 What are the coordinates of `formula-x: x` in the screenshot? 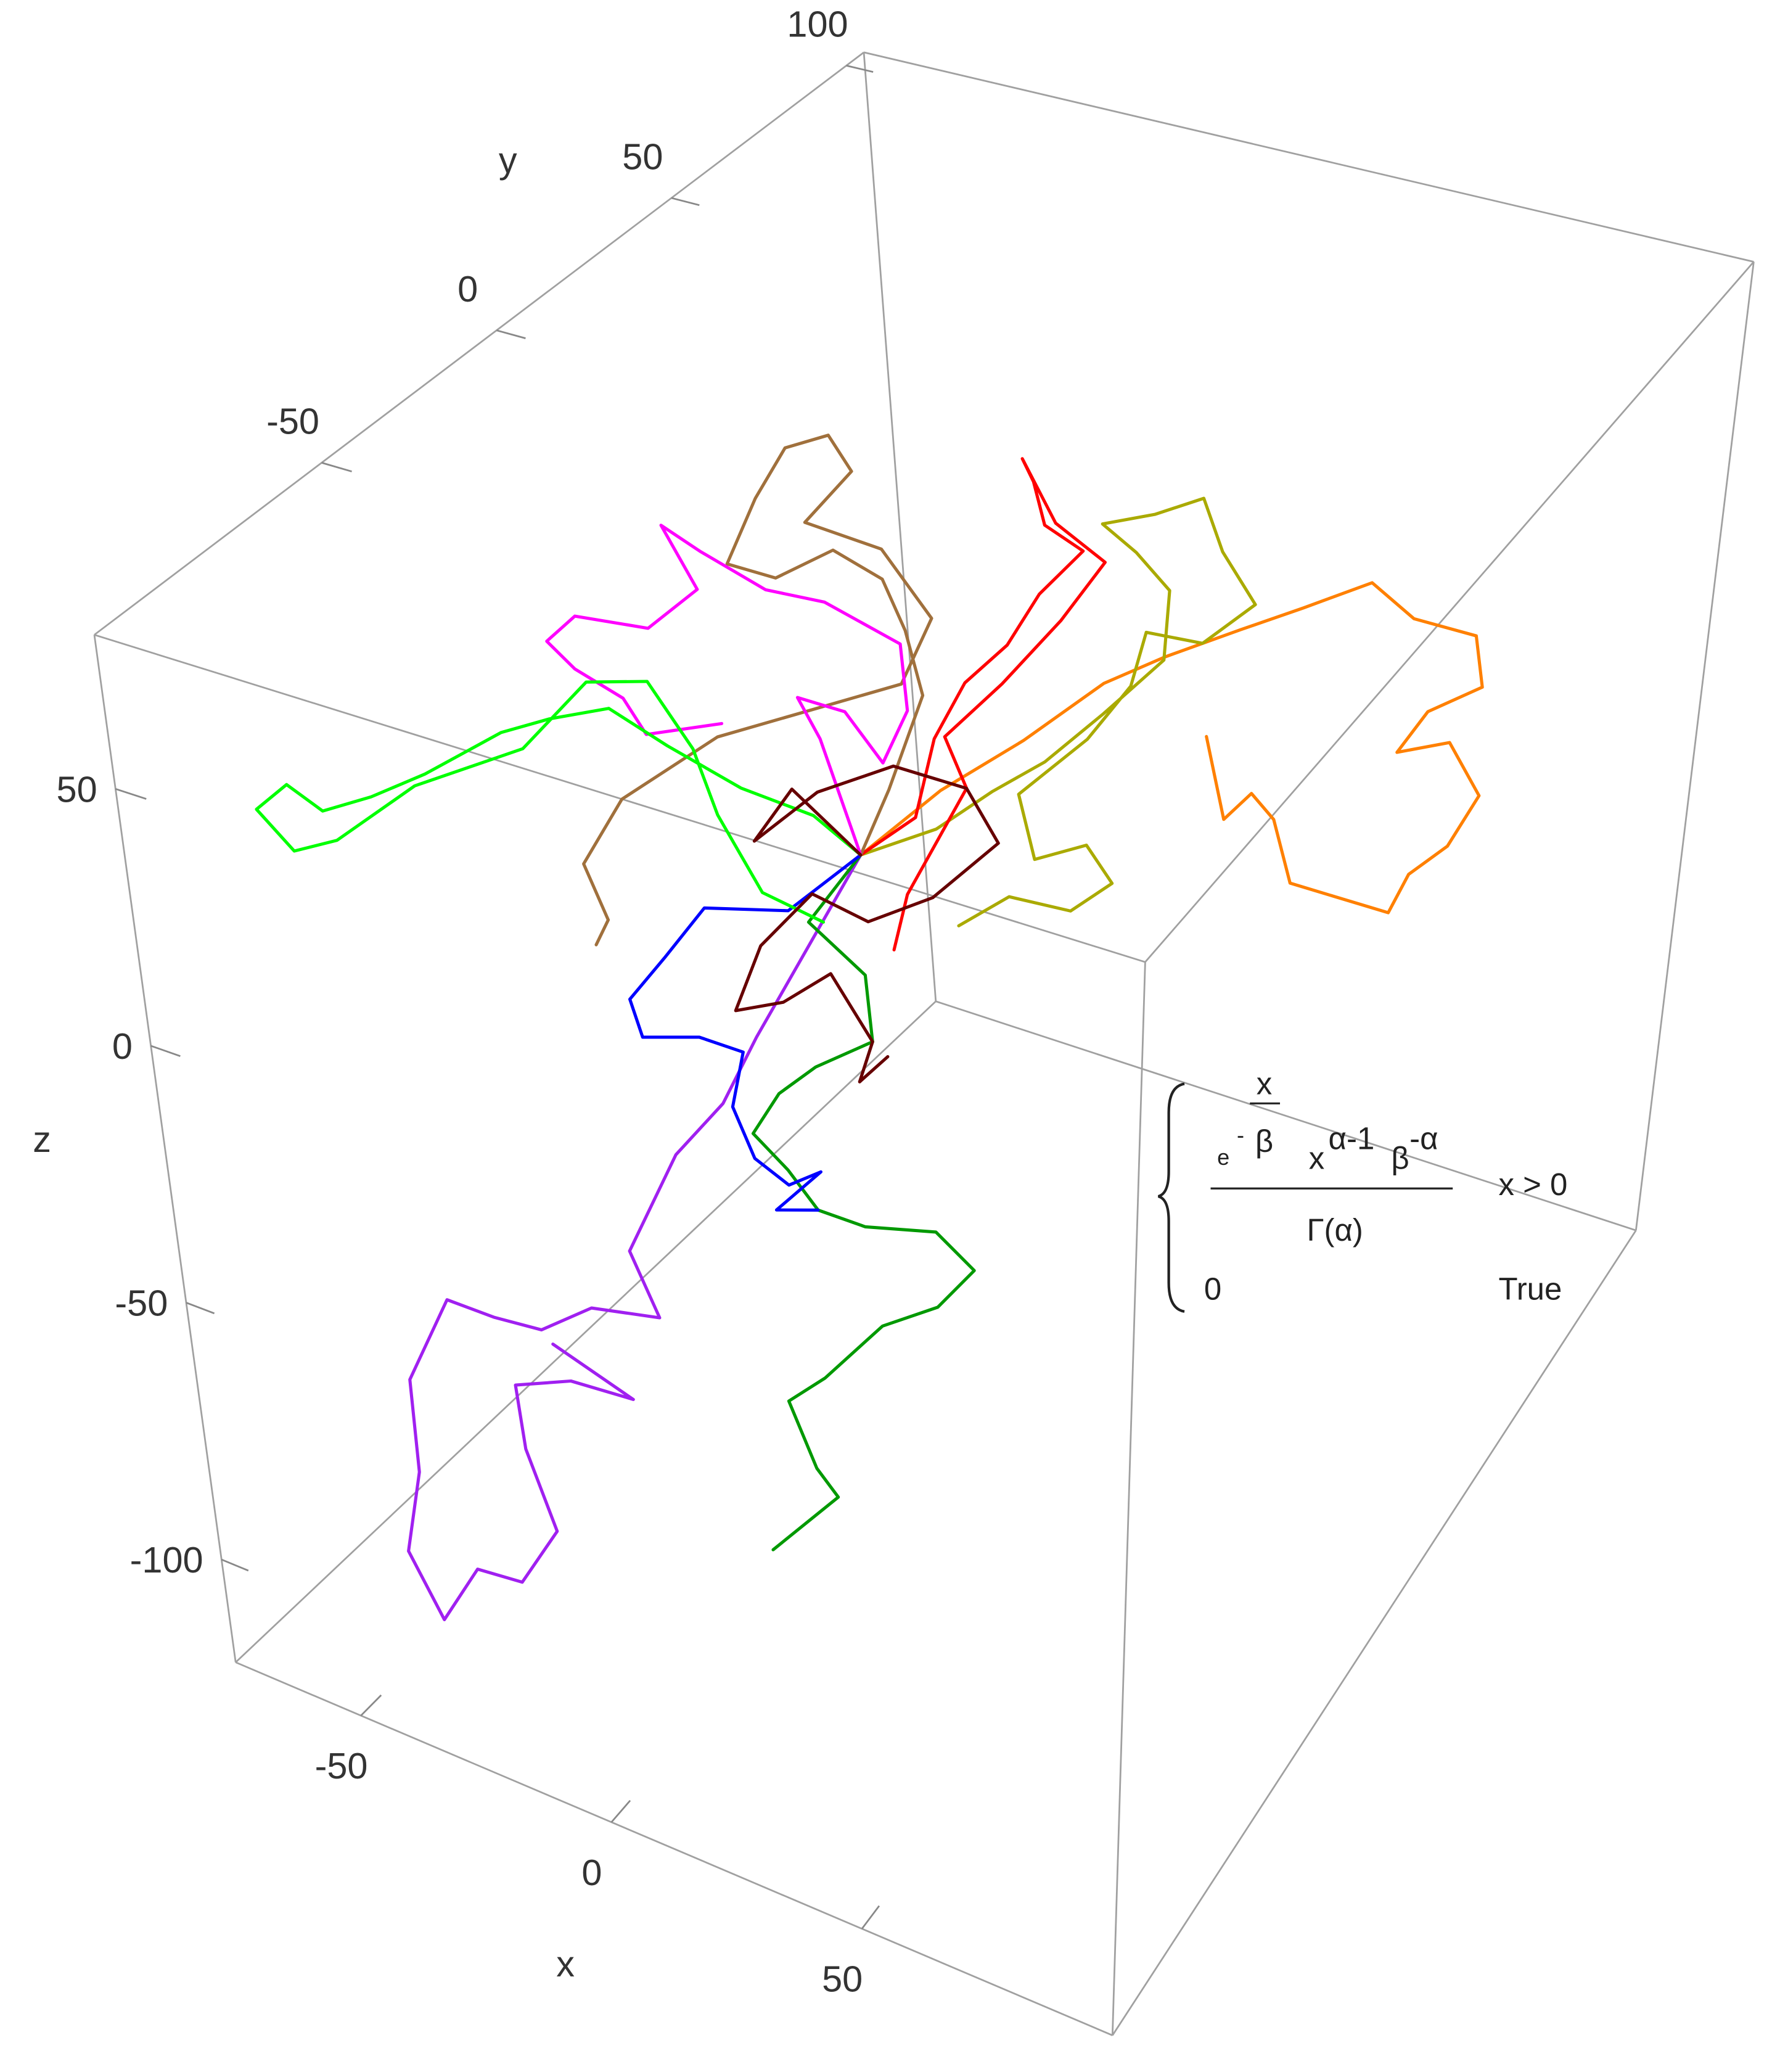 It's located at (1316, 1157).